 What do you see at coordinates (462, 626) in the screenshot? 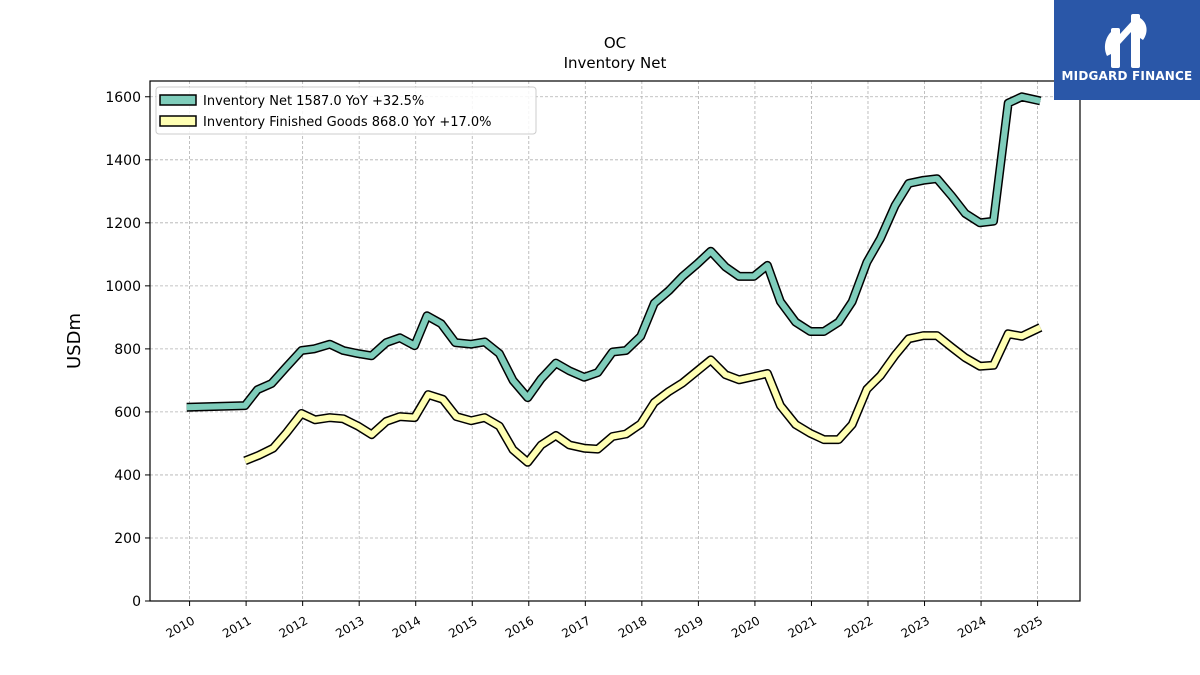
I see `x-tick-label: 2015` at bounding box center [462, 626].